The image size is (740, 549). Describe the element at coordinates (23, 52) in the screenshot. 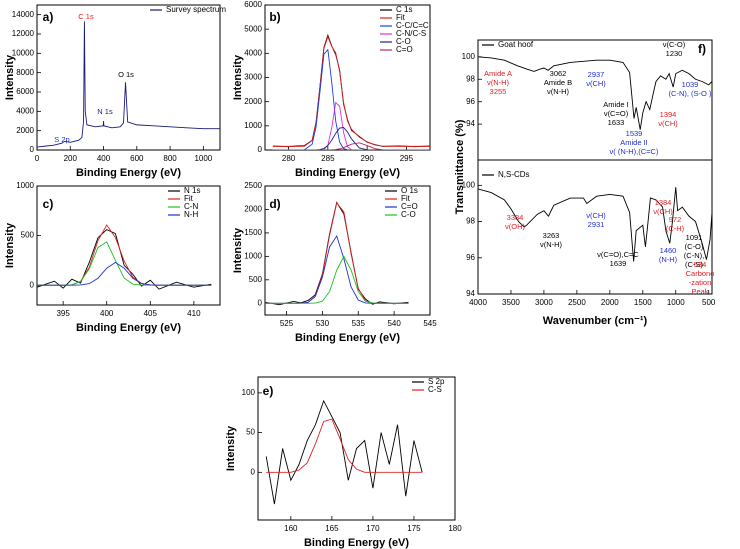

I see `y-tick-label: 10000` at that location.